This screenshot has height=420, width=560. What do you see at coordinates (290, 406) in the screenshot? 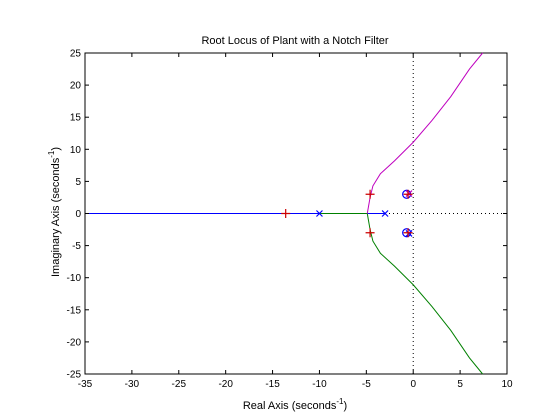
I see `x-axis-title-text: Real Axis (seconds` at bounding box center [290, 406].